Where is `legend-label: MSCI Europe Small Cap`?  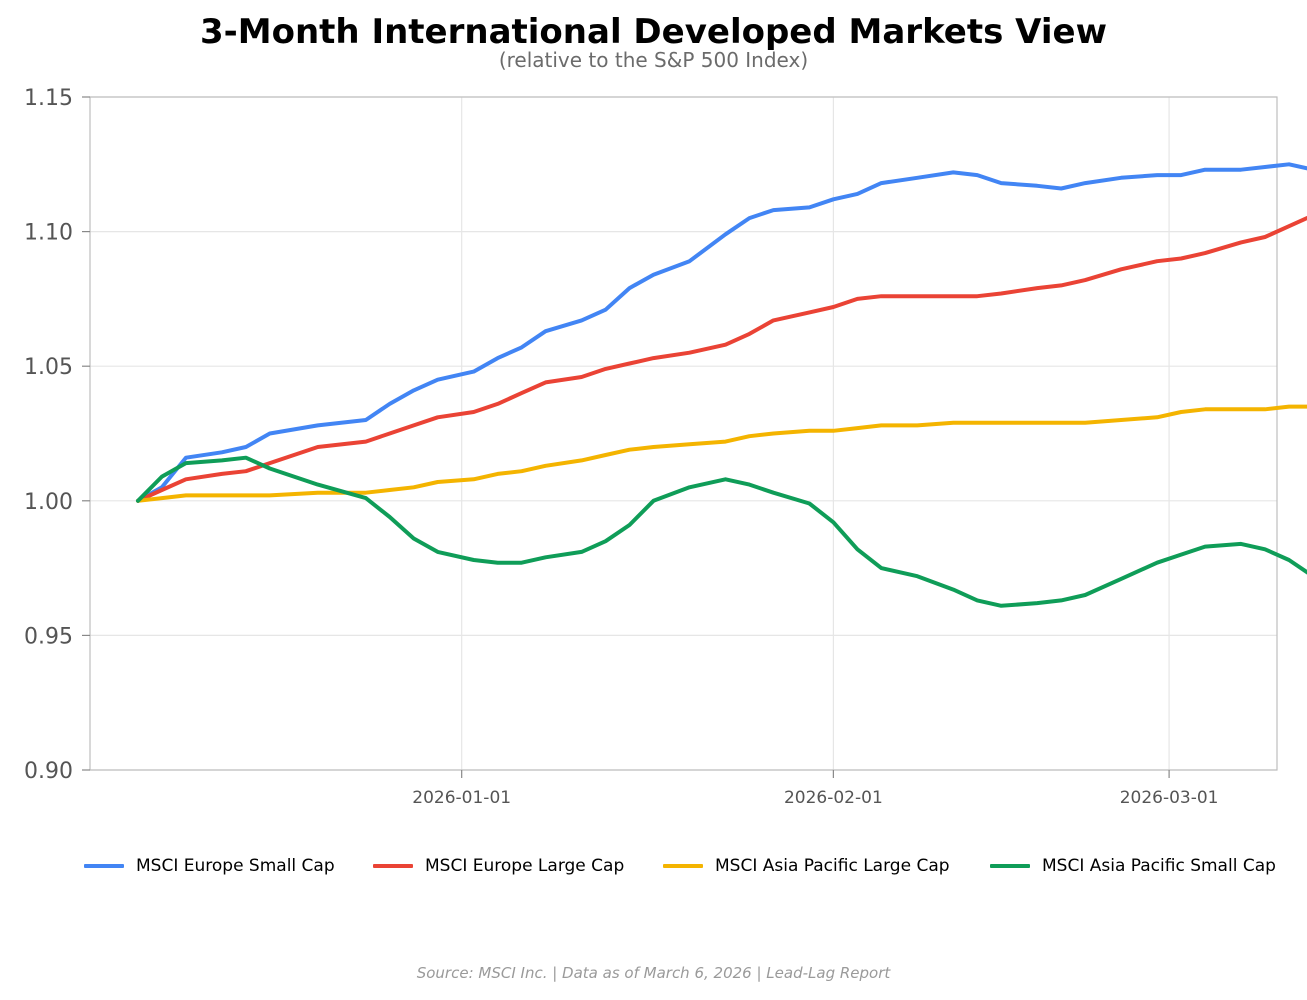 legend-label: MSCI Europe Small Cap is located at coordinates (235, 866).